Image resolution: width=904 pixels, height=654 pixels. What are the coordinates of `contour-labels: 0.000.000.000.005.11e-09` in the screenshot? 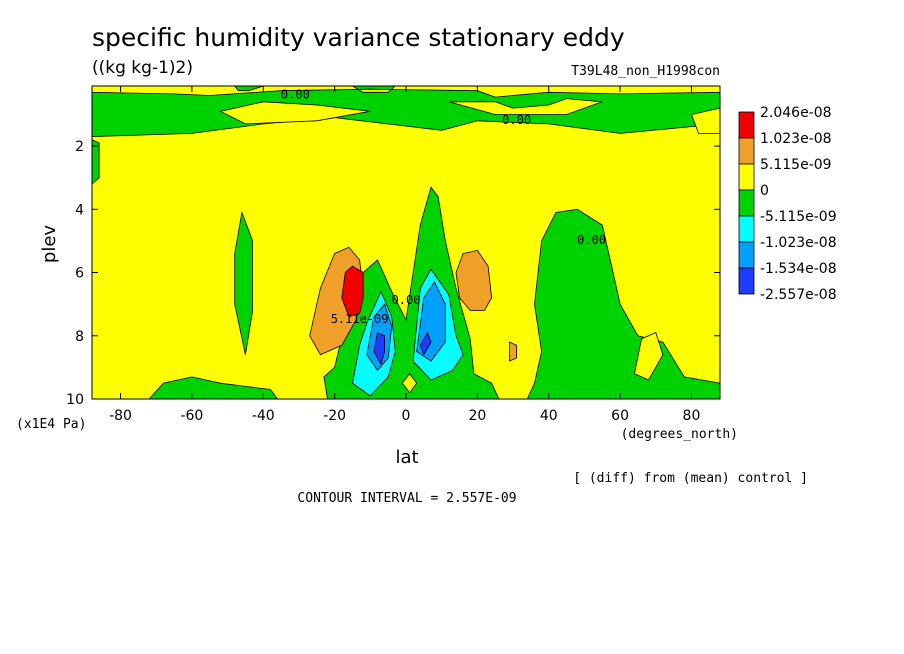 It's located at (443, 207).